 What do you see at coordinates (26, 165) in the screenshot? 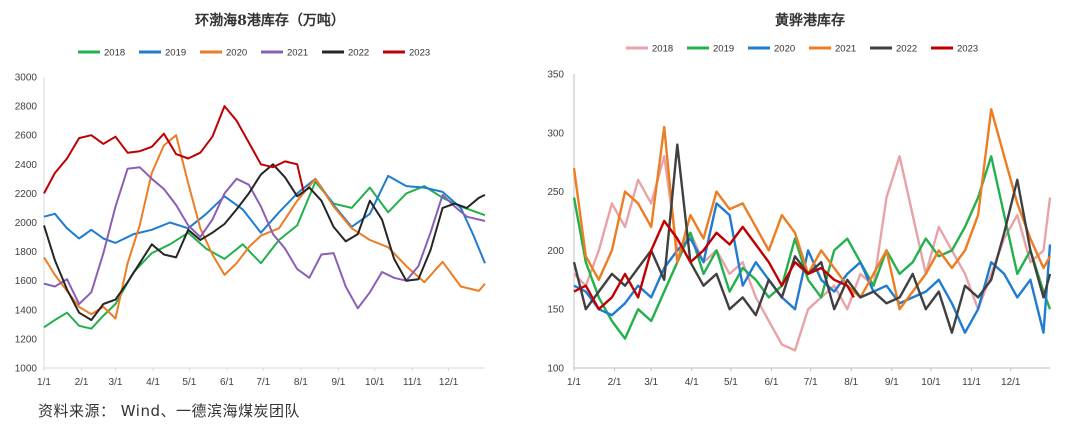
I see `y-tick-label: 2400` at bounding box center [26, 165].